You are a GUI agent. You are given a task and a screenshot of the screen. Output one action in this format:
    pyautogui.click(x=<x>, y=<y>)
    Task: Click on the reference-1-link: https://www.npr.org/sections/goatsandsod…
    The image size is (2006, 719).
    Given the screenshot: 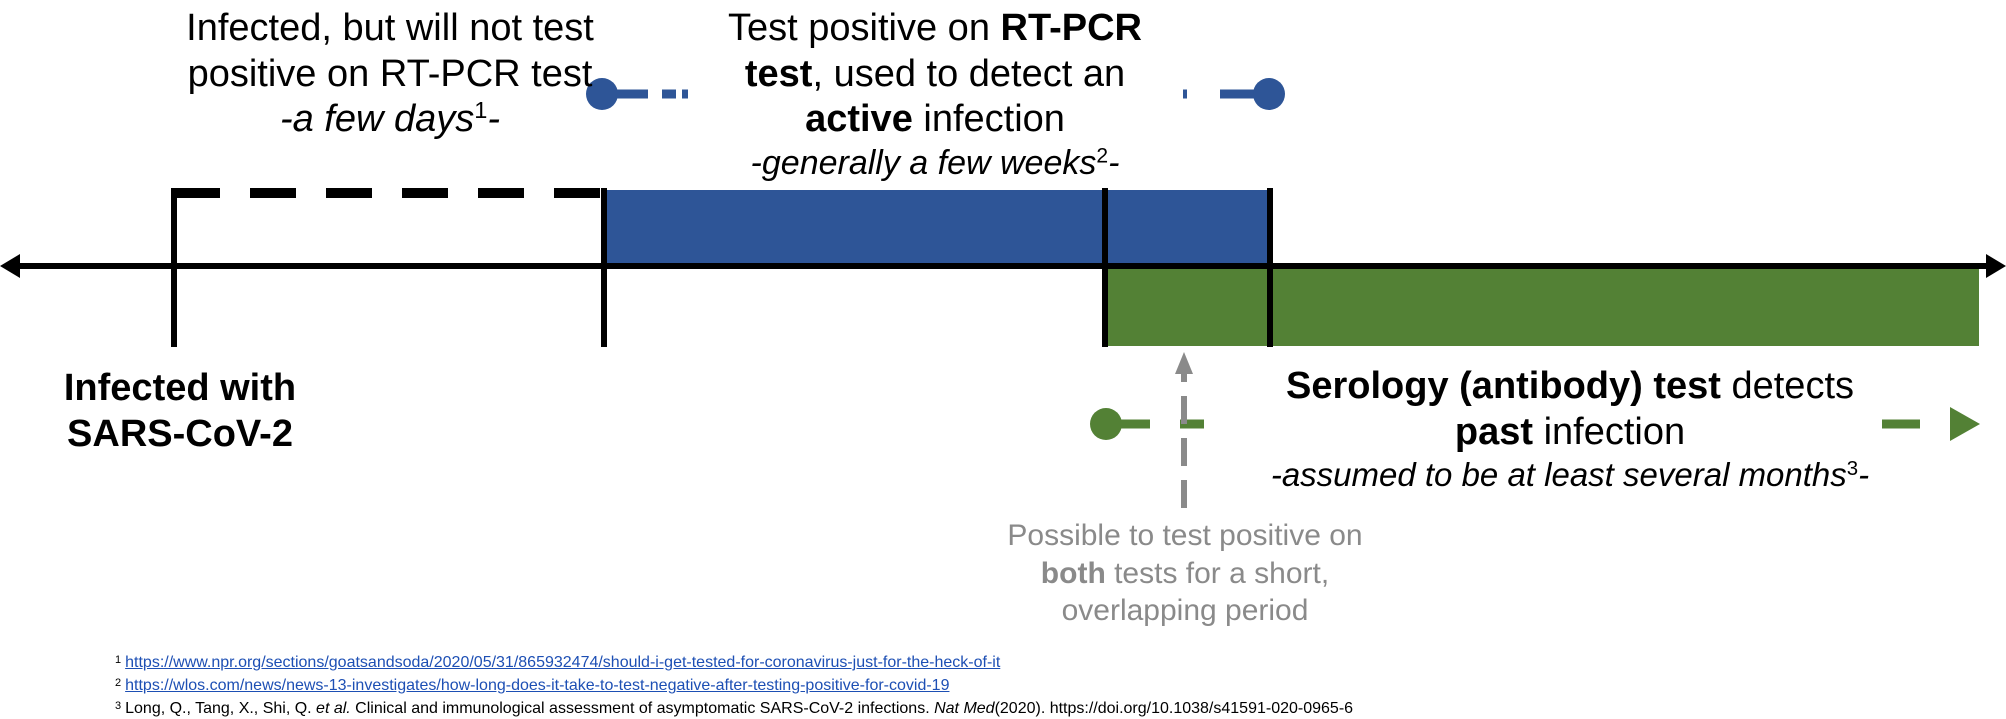 What is the action you would take?
    pyautogui.click(x=563, y=662)
    